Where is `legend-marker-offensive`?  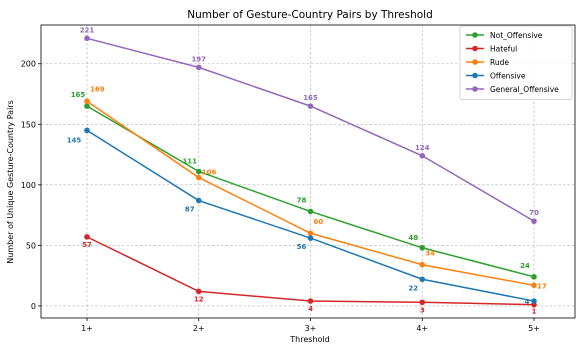
legend-marker-offensive is located at coordinates (475, 75).